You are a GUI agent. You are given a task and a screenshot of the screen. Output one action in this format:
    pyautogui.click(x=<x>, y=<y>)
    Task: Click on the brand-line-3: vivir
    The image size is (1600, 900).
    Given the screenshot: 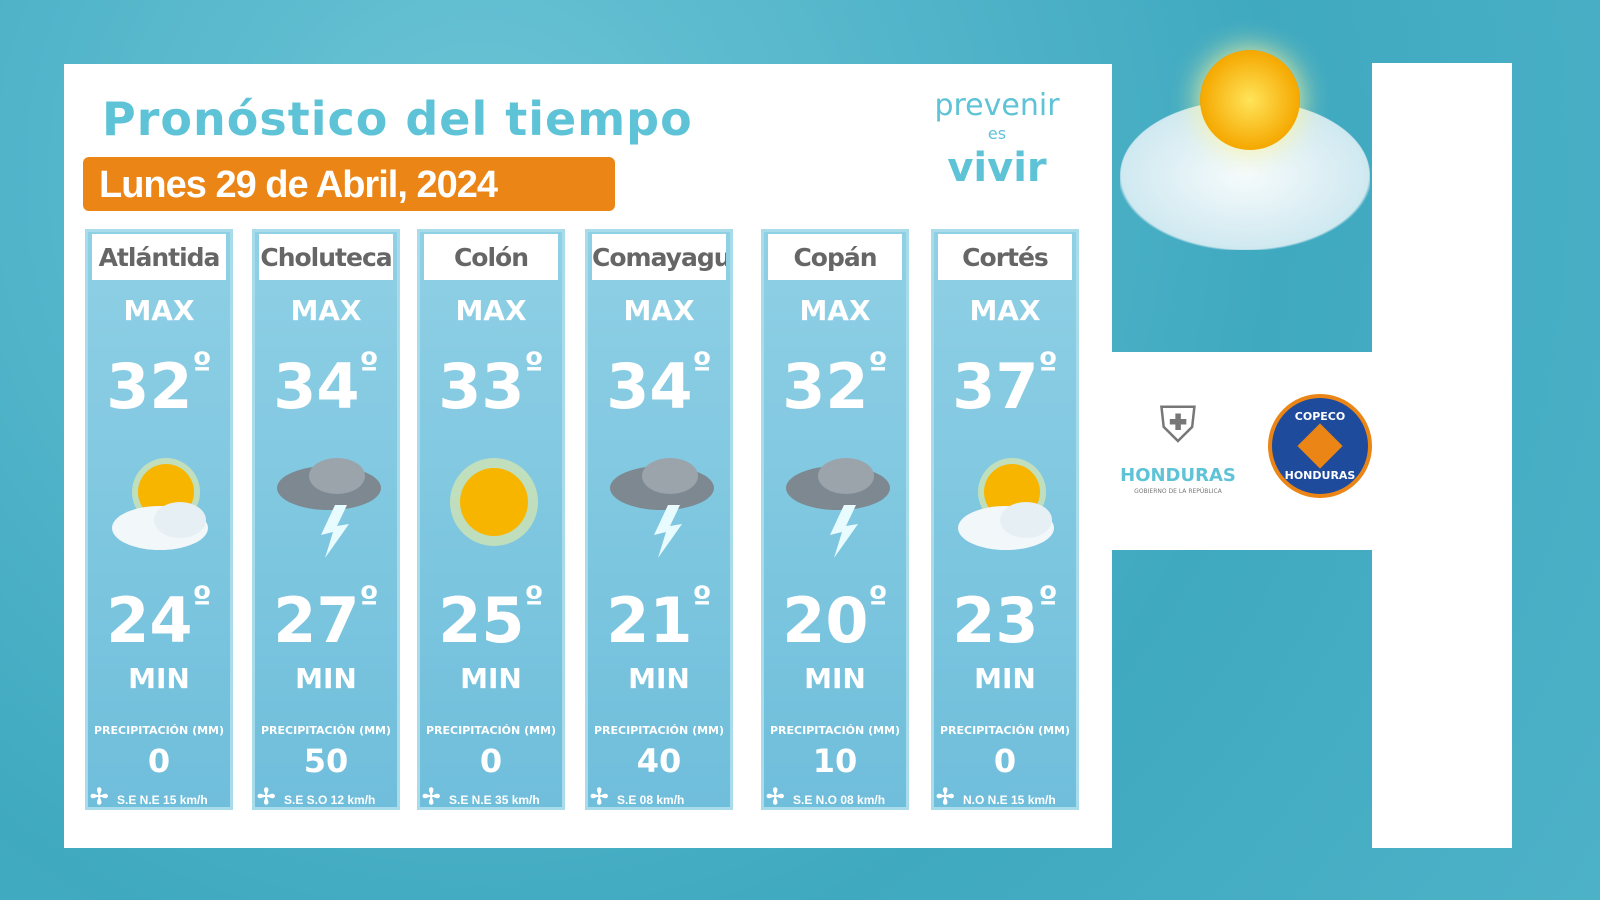 What is the action you would take?
    pyautogui.click(x=997, y=168)
    